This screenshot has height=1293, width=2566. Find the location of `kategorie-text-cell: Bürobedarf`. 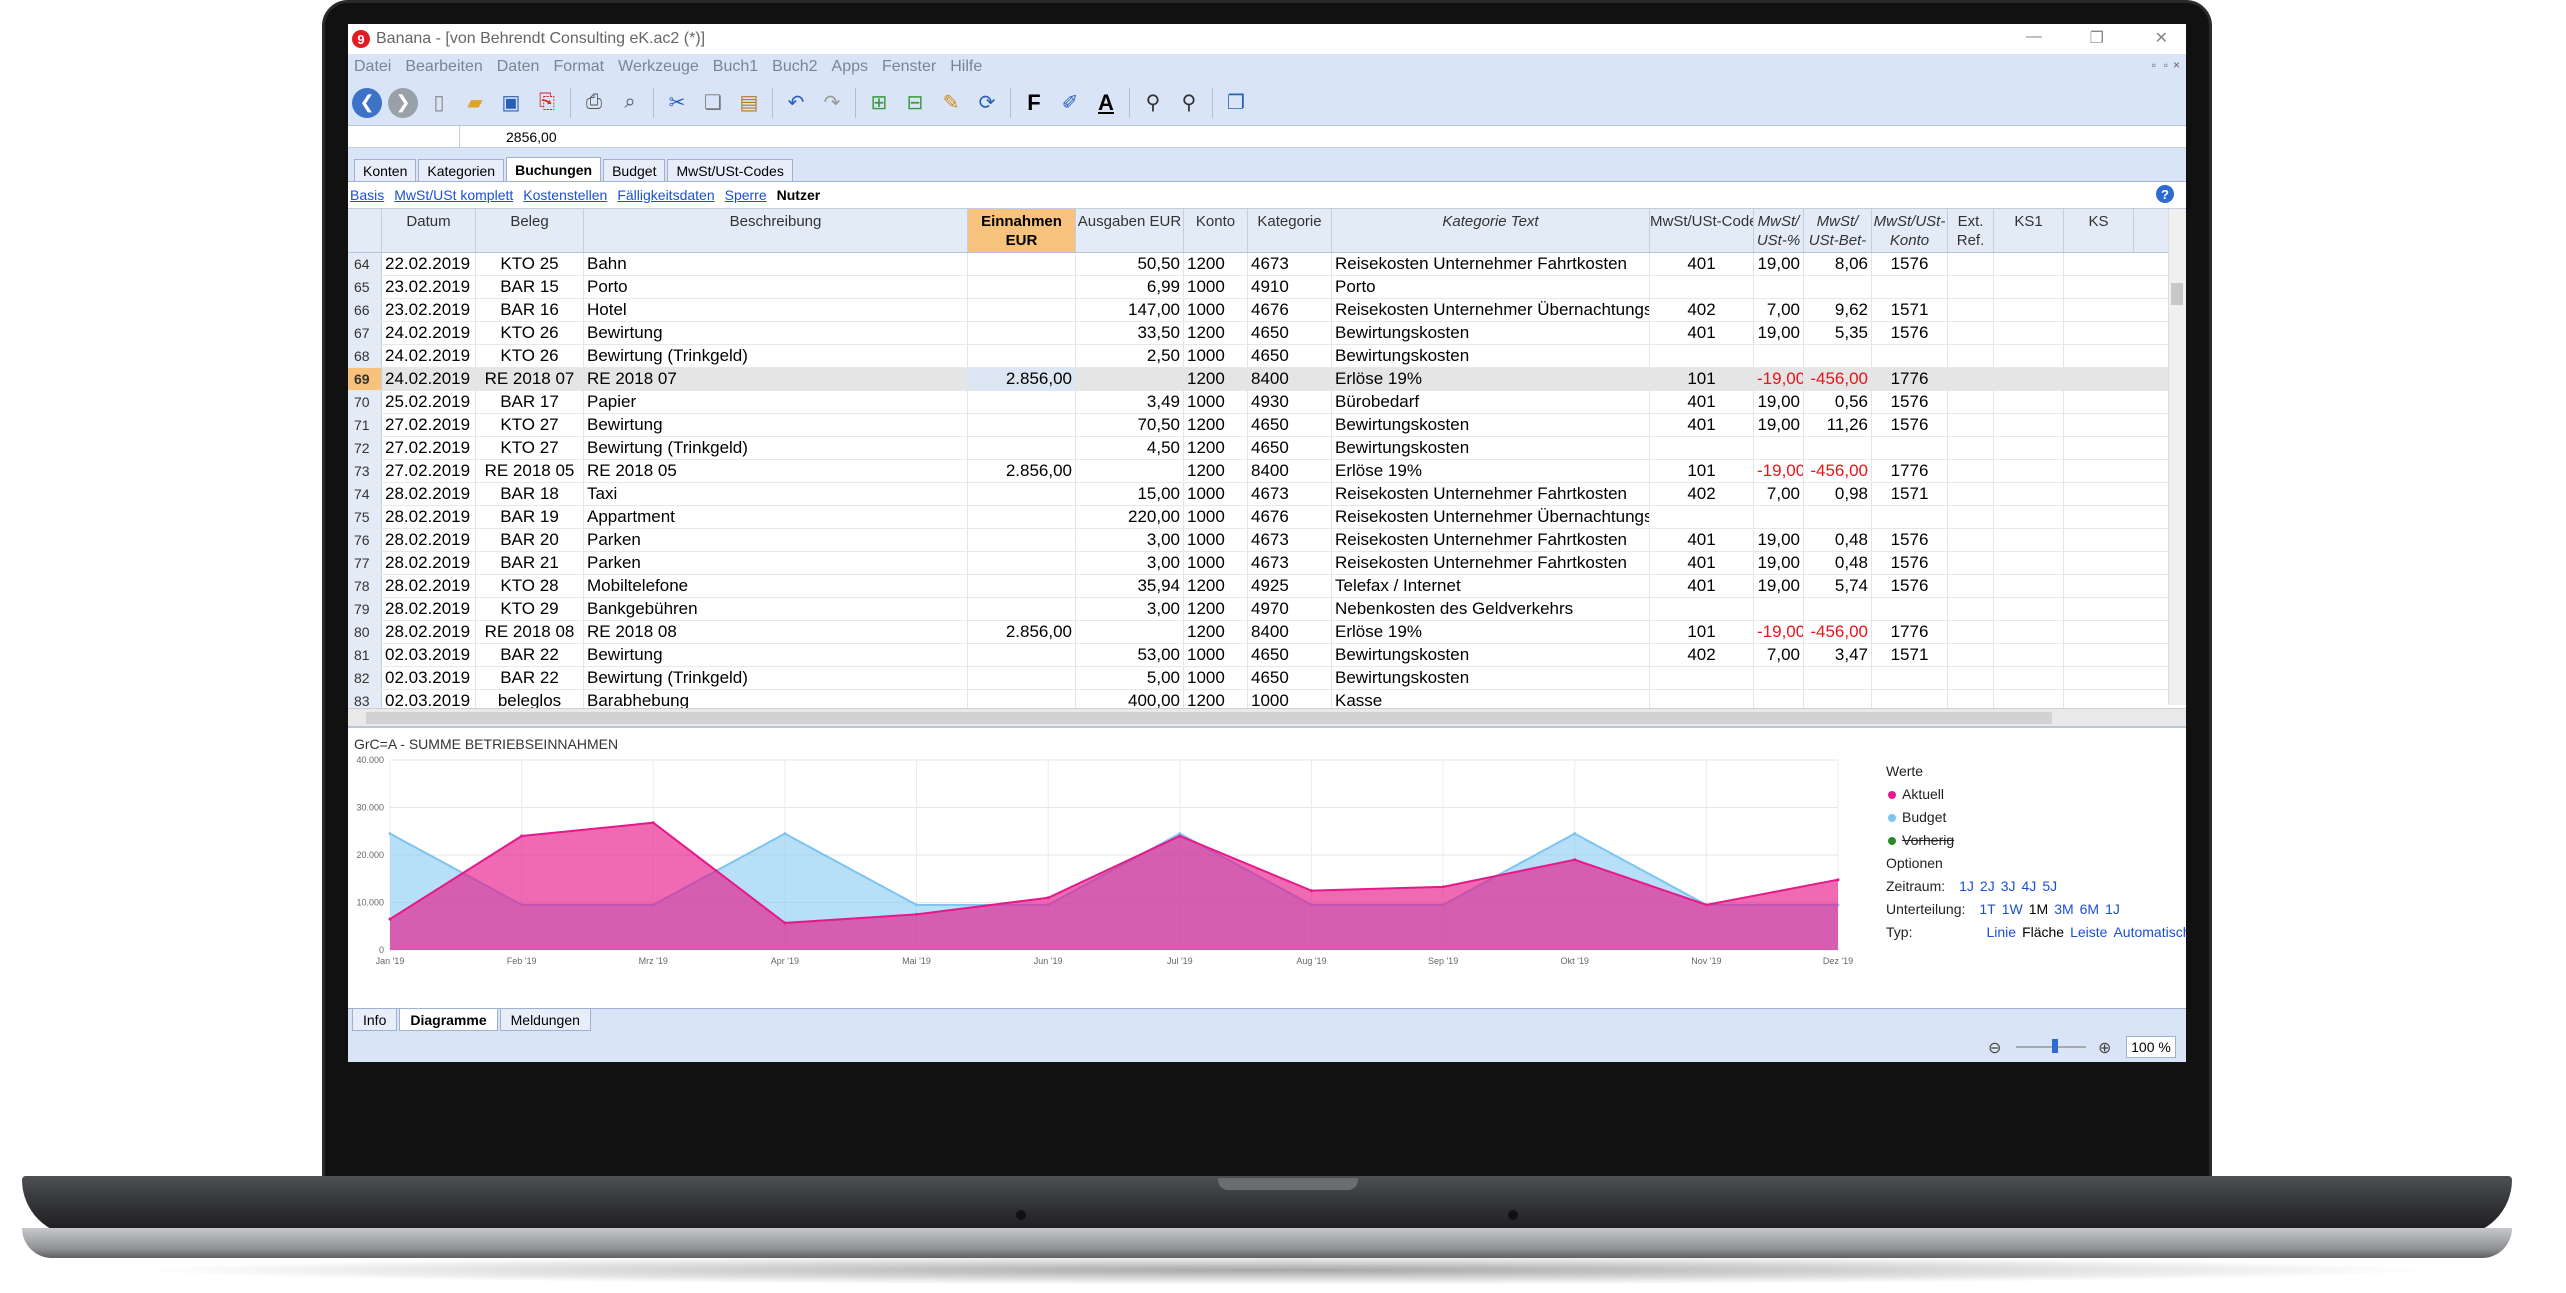

kategorie-text-cell: Bürobedarf is located at coordinates (1491, 402).